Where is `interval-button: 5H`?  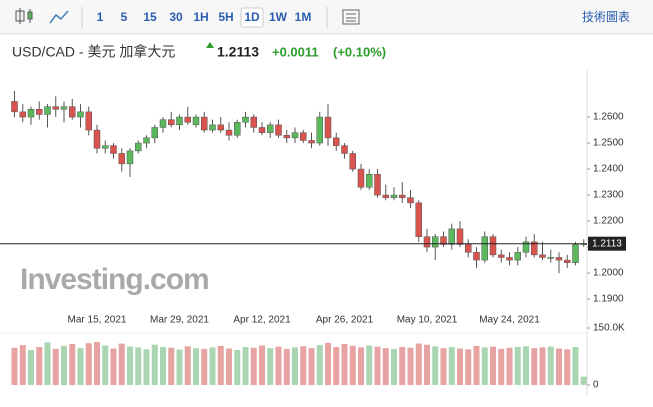 interval-button: 5H is located at coordinates (225, 17).